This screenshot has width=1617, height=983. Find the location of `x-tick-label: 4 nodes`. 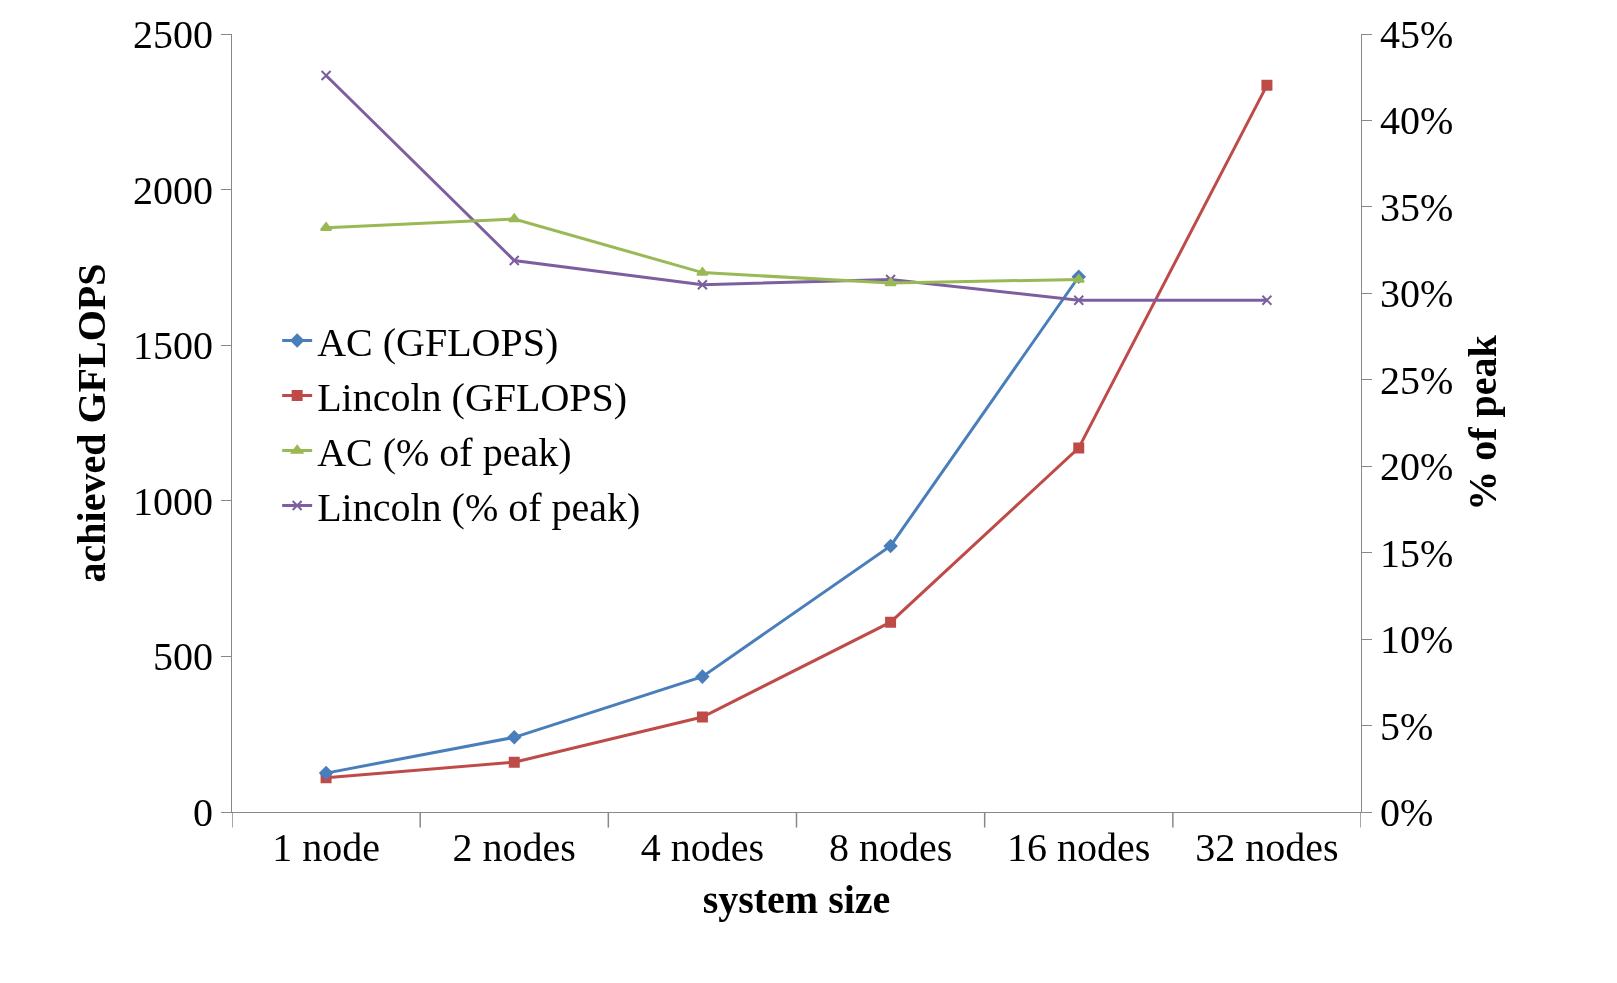

x-tick-label: 4 nodes is located at coordinates (702, 847).